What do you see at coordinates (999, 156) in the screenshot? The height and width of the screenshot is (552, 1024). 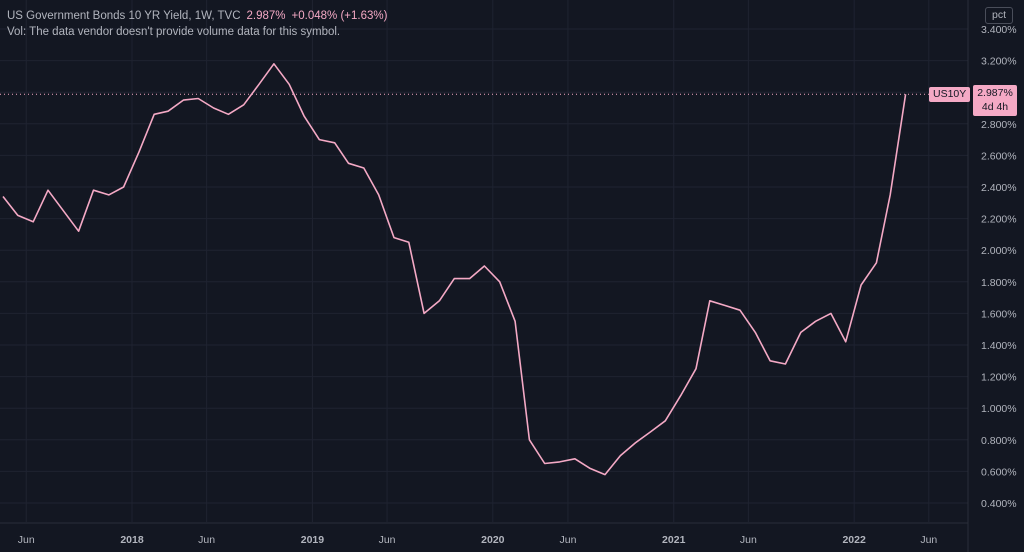 I see `y-tick-label: 2.600%` at bounding box center [999, 156].